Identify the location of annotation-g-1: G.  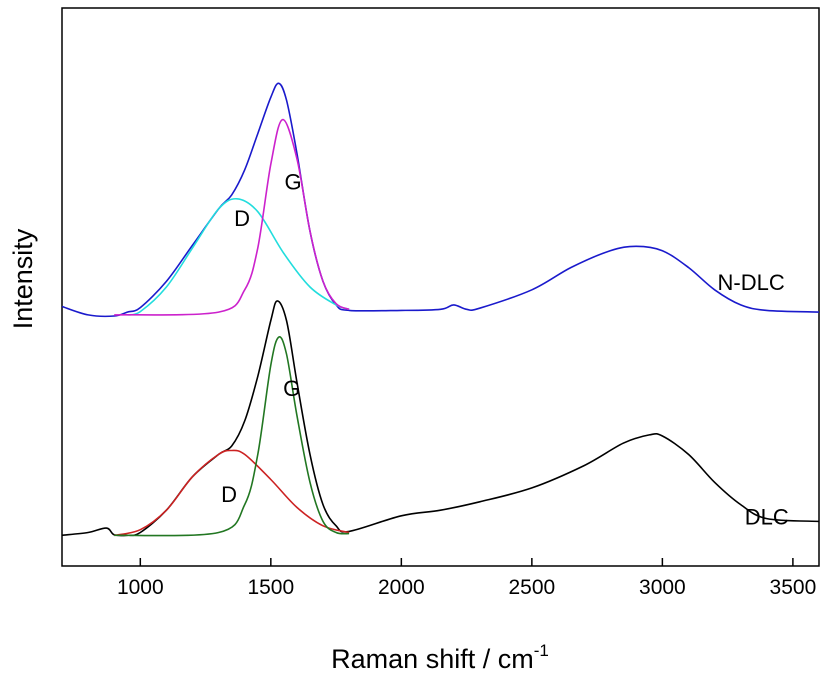
(292, 182).